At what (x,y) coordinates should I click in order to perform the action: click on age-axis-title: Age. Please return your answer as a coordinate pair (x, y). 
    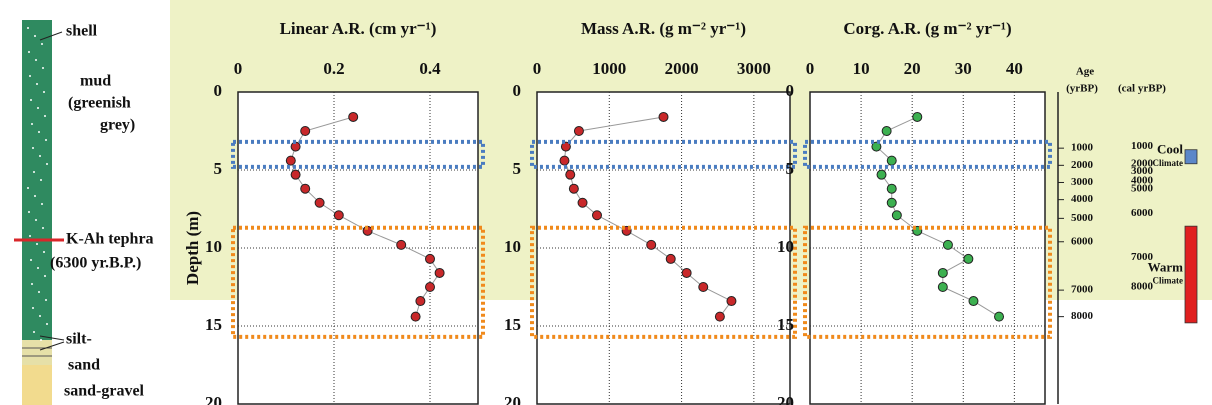
    Looking at the image, I should click on (1085, 72).